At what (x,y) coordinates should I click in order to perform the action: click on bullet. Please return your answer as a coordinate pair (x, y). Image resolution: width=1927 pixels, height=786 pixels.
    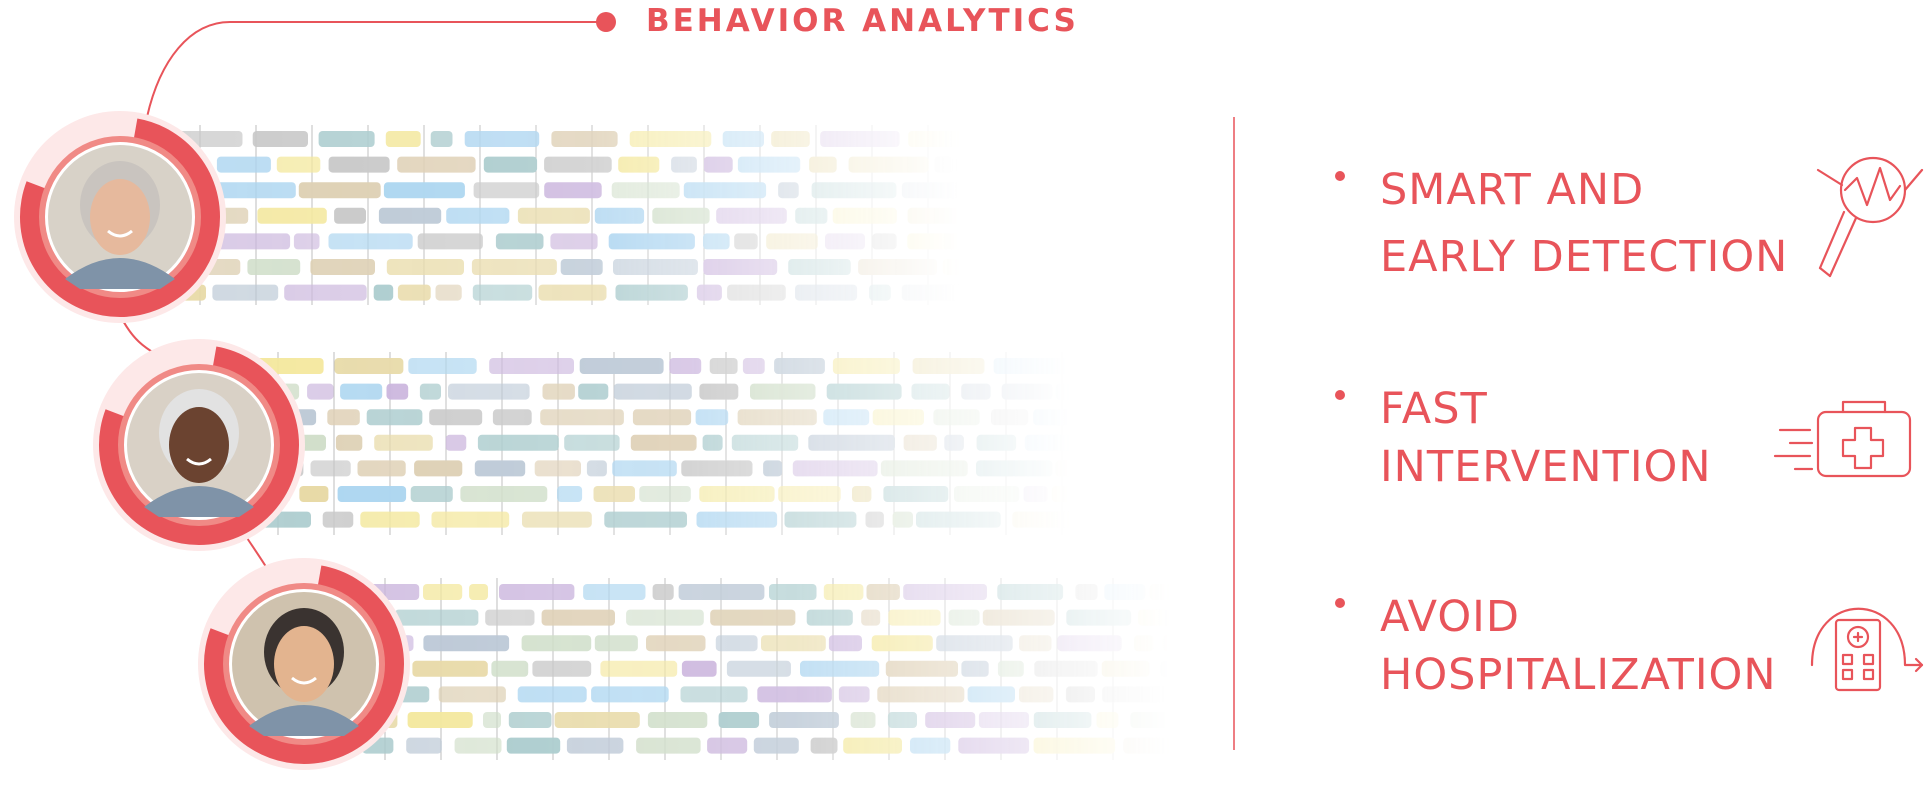
    Looking at the image, I should click on (1340, 176).